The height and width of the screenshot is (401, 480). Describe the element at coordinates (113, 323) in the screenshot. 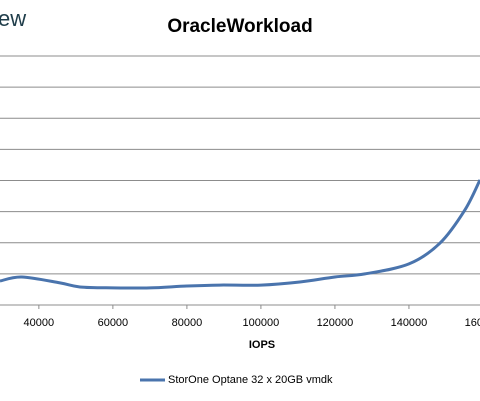

I see `x-tick-label: 60000` at that location.